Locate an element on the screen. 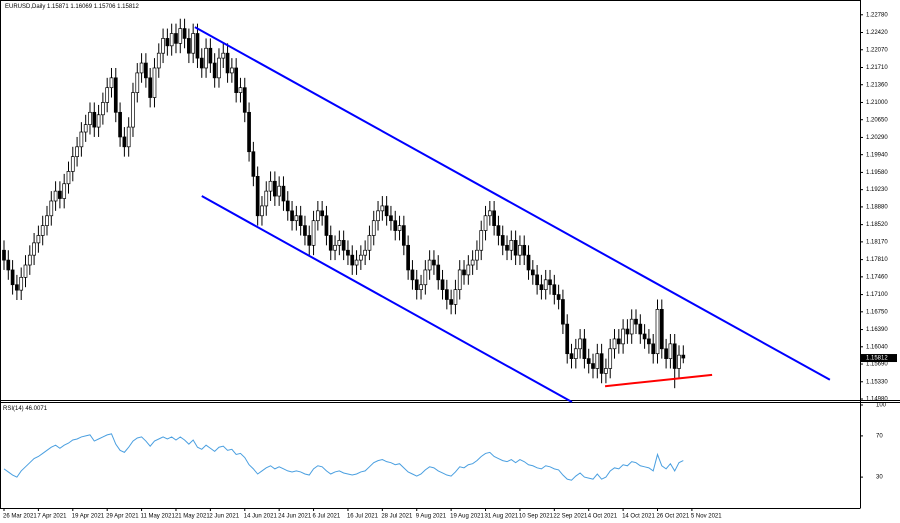 The width and height of the screenshot is (900, 523). trend-line is located at coordinates (658, 380).